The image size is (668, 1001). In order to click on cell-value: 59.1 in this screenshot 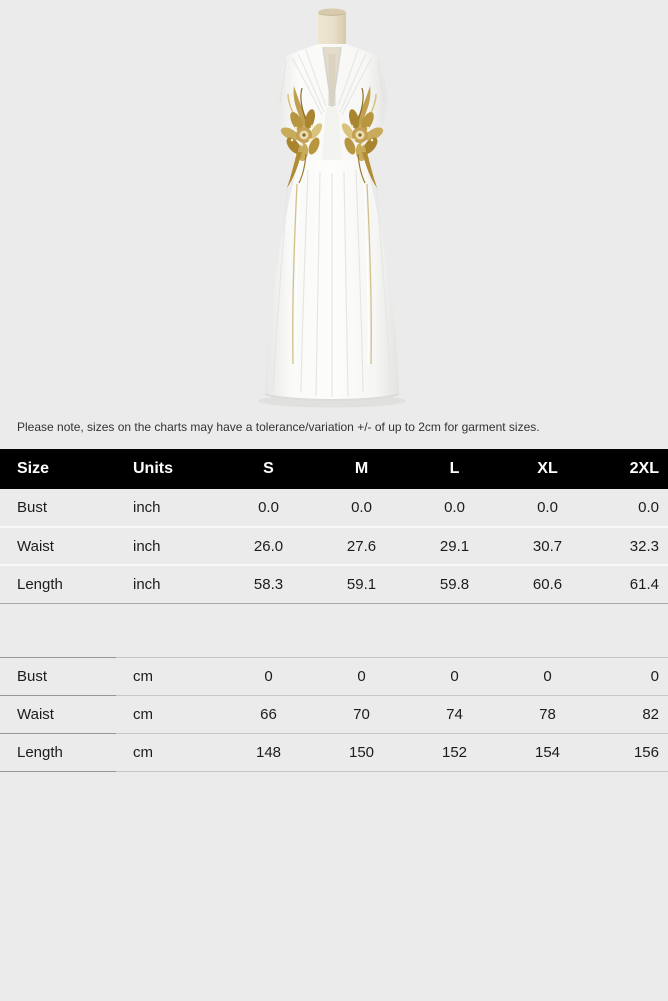, I will do `click(361, 584)`.